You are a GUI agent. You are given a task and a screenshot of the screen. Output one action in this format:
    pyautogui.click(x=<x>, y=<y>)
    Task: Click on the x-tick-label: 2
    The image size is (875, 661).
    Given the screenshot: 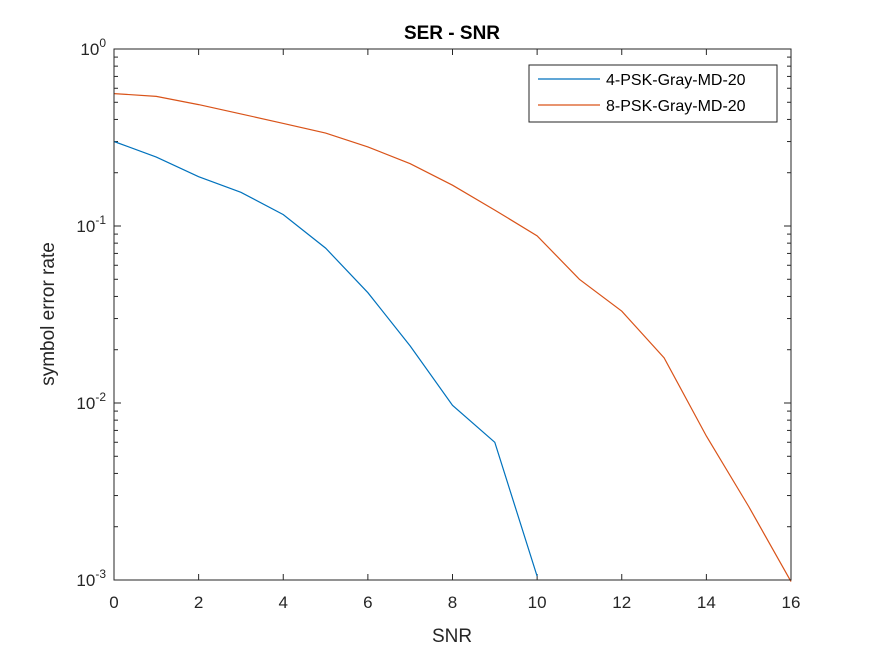 What is the action you would take?
    pyautogui.click(x=198, y=602)
    